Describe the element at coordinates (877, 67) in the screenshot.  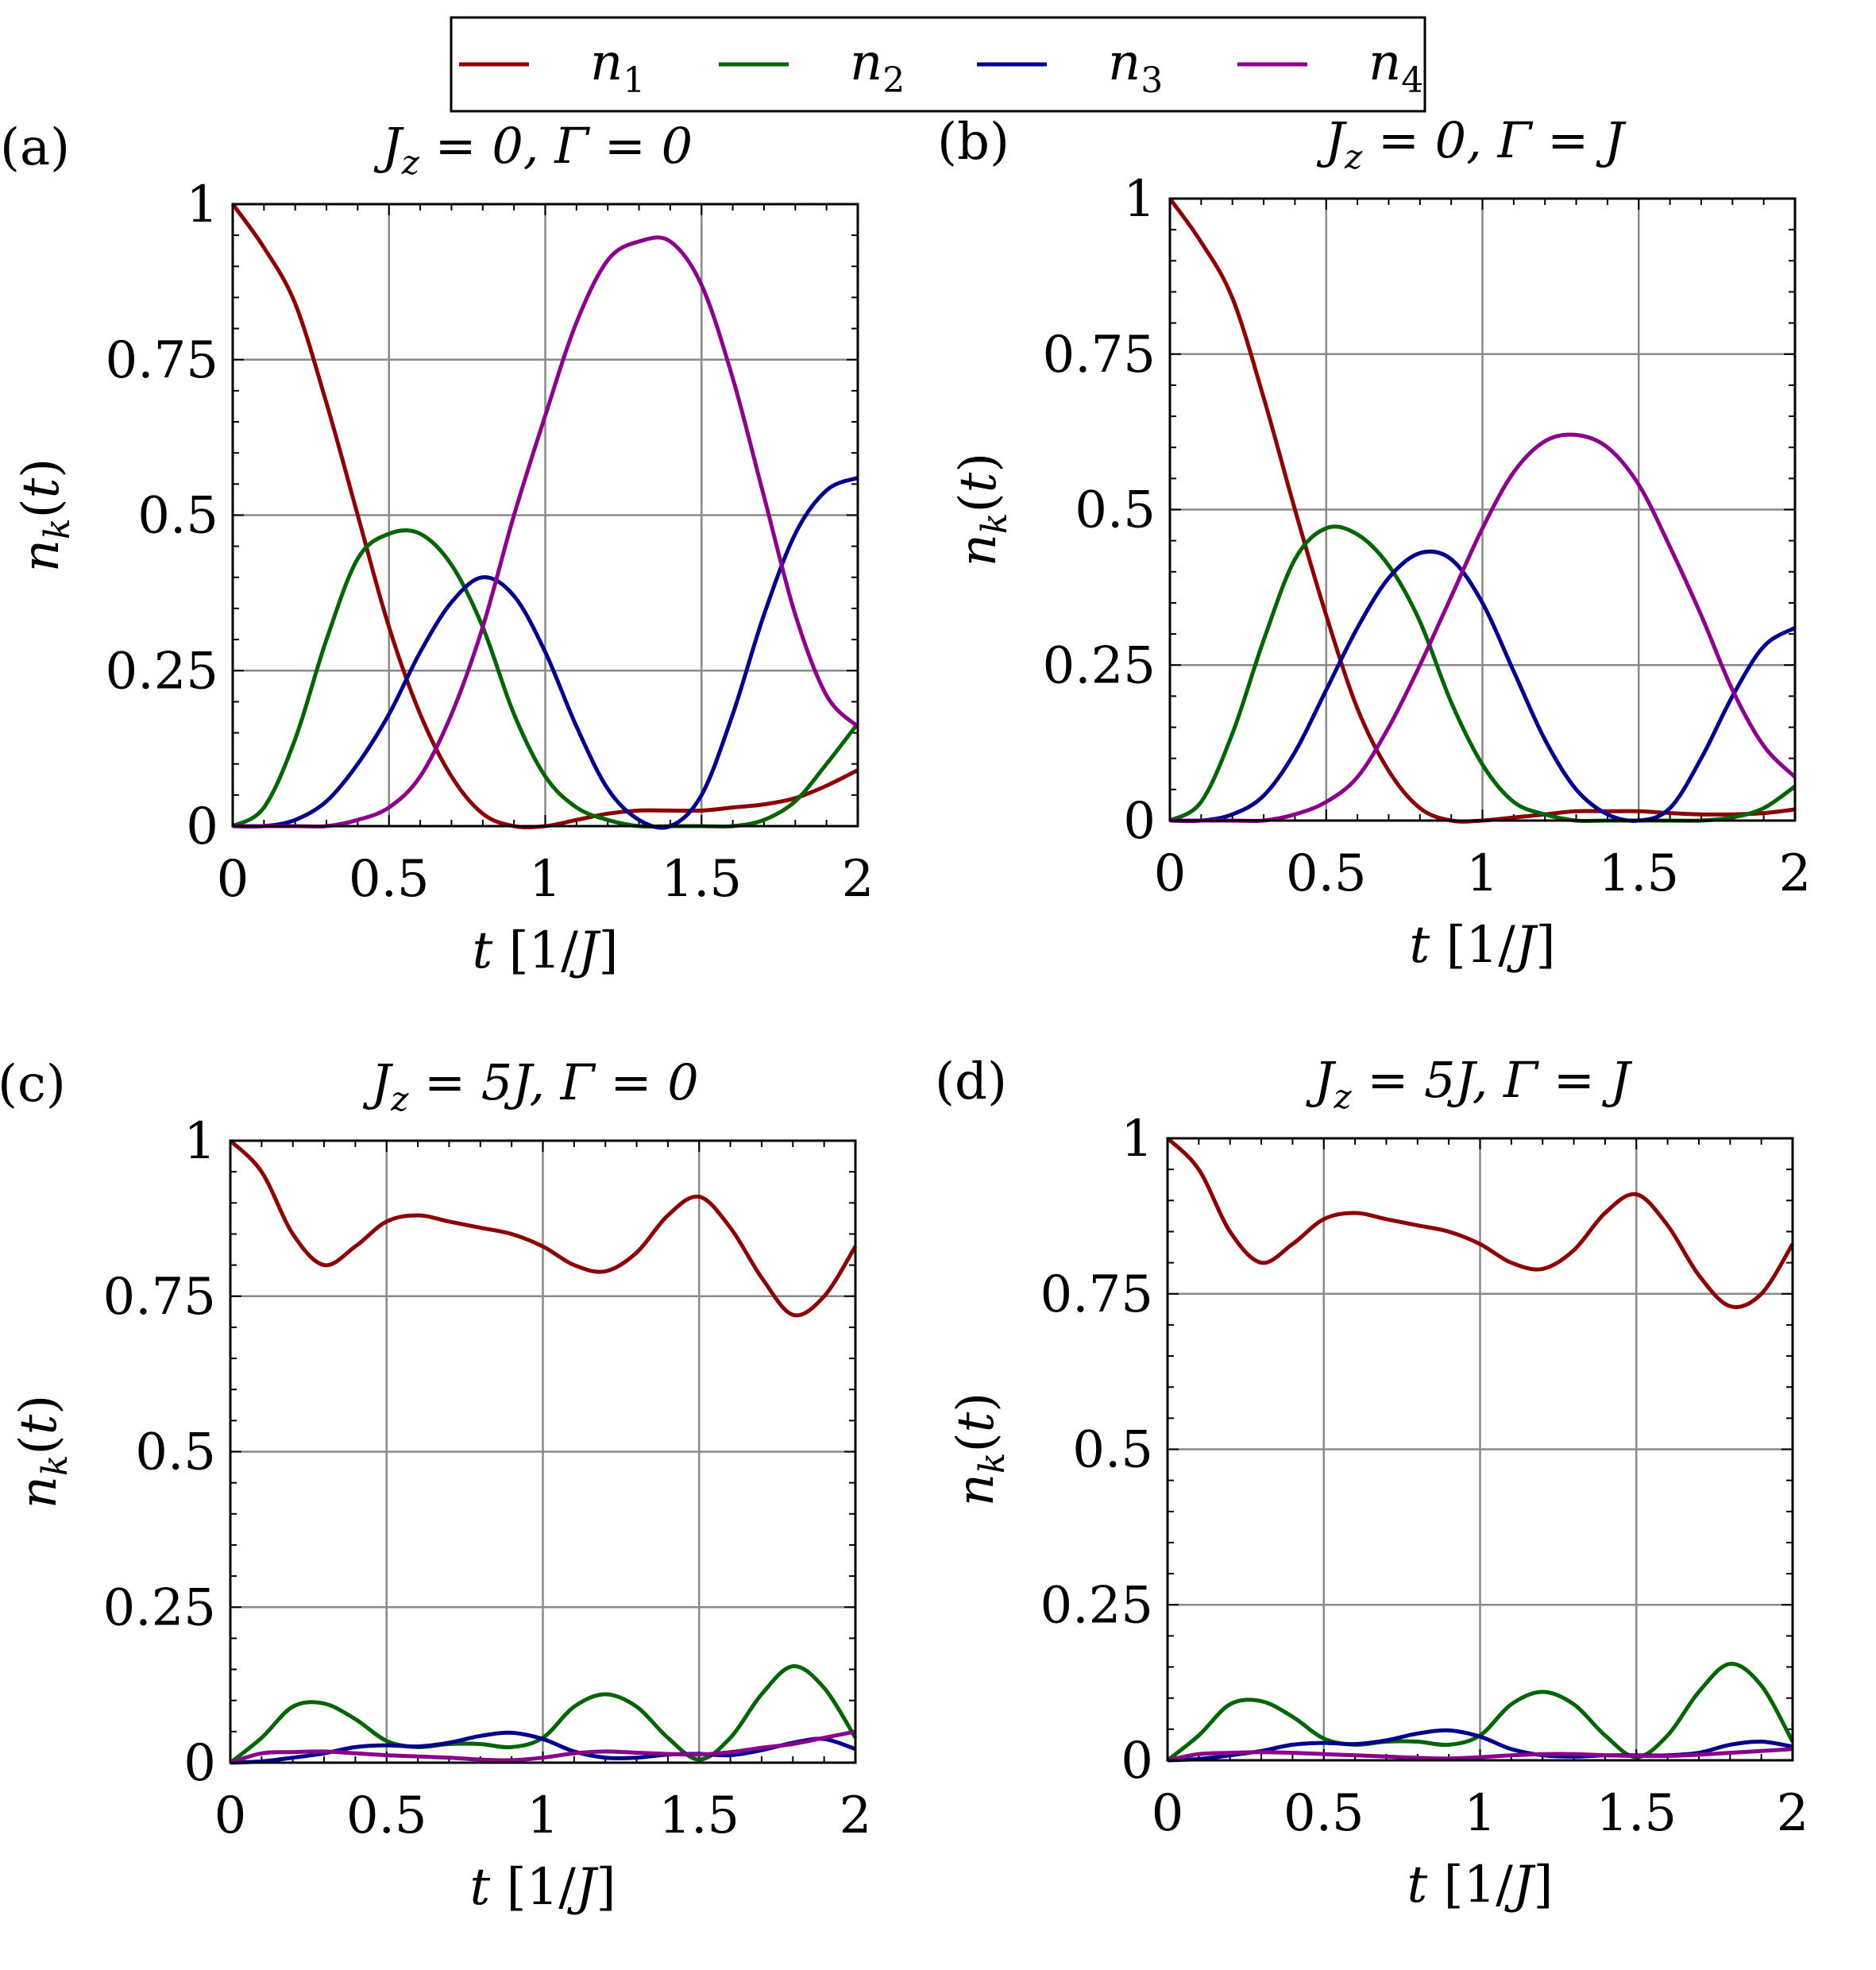
I see `legend-label-n2: n2` at that location.